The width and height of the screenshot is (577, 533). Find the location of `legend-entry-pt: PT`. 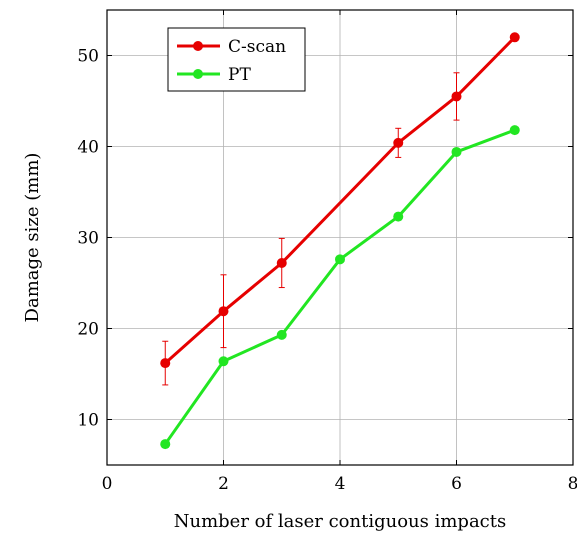

legend-entry-pt: PT is located at coordinates (214, 75).